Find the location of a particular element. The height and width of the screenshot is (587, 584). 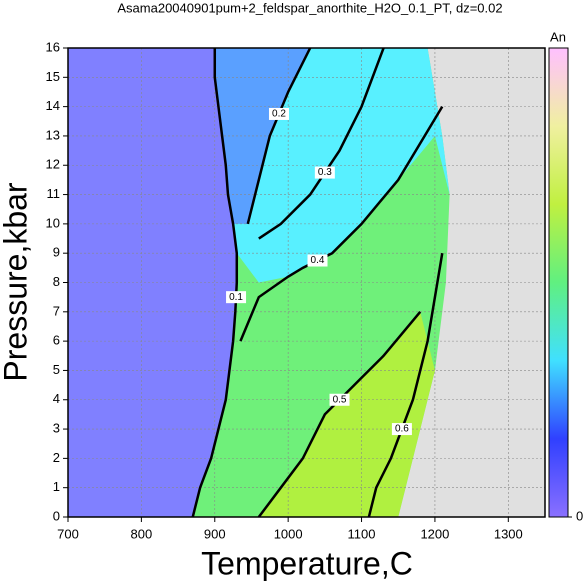

y-tick-label: 12 is located at coordinates (53, 164).